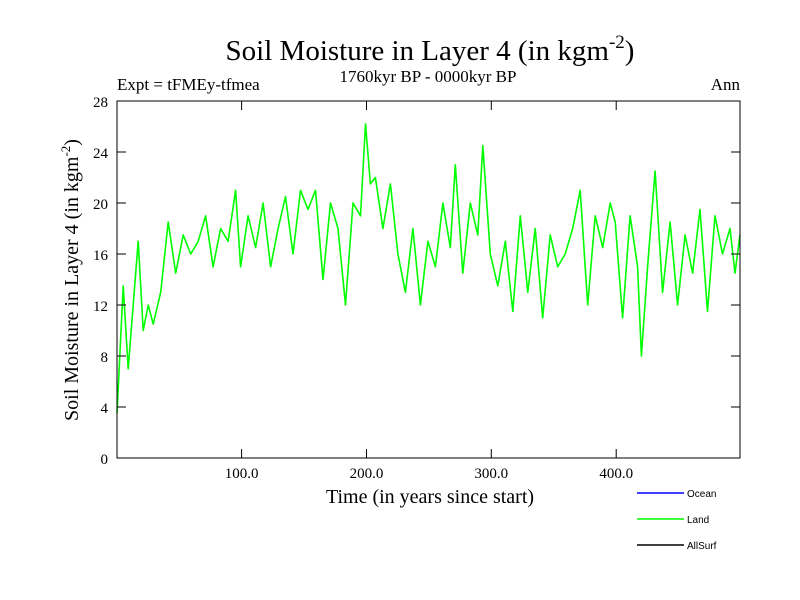 The height and width of the screenshot is (600, 800). Describe the element at coordinates (616, 474) in the screenshot. I see `x-tick-label: 400.0` at that location.